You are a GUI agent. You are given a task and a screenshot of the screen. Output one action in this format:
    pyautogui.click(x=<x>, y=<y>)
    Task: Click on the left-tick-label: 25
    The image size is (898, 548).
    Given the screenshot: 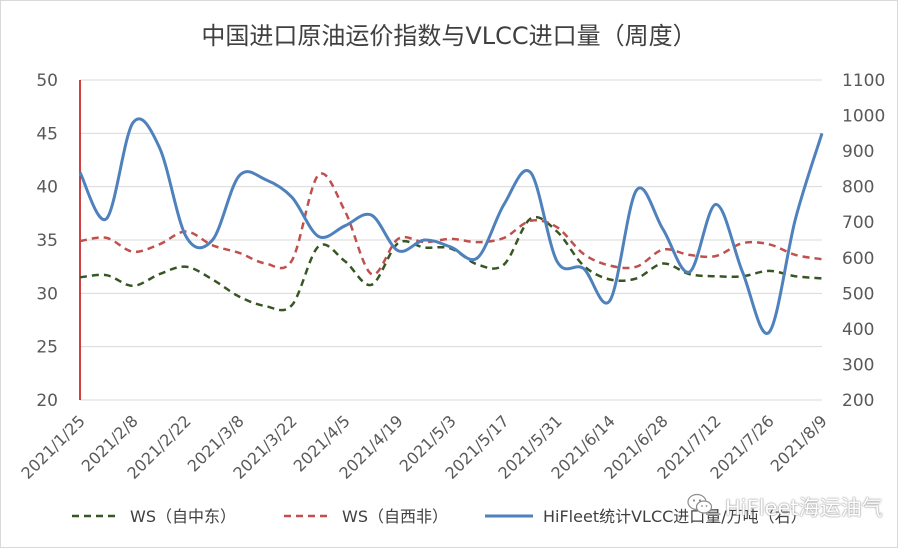 What is the action you would take?
    pyautogui.click(x=47, y=348)
    